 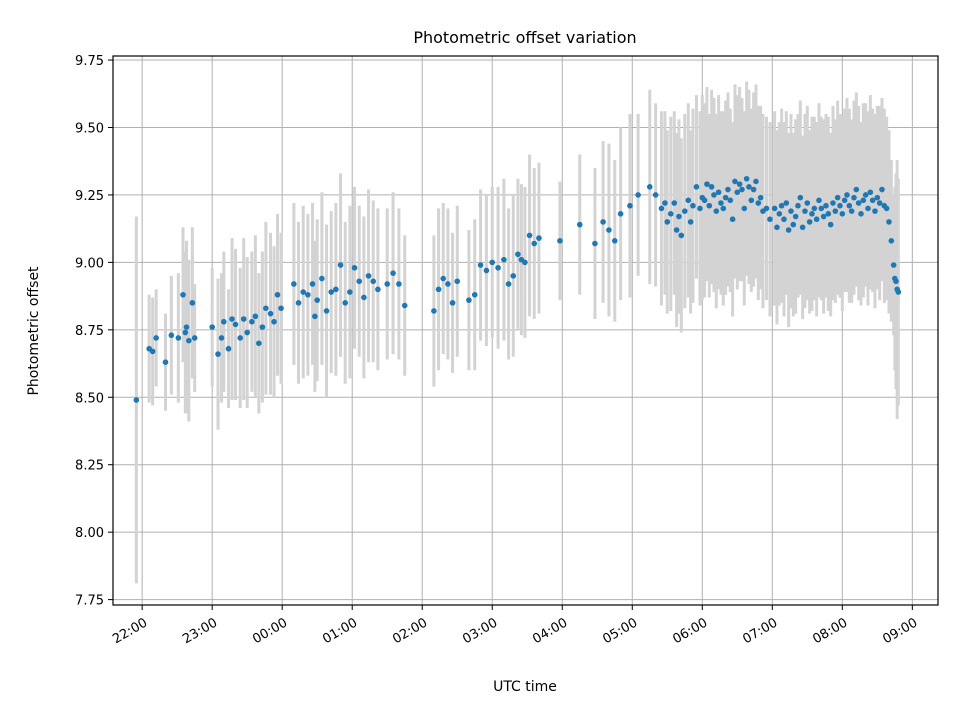 What do you see at coordinates (34, 331) in the screenshot?
I see `y-axis-label: Photometric offset` at bounding box center [34, 331].